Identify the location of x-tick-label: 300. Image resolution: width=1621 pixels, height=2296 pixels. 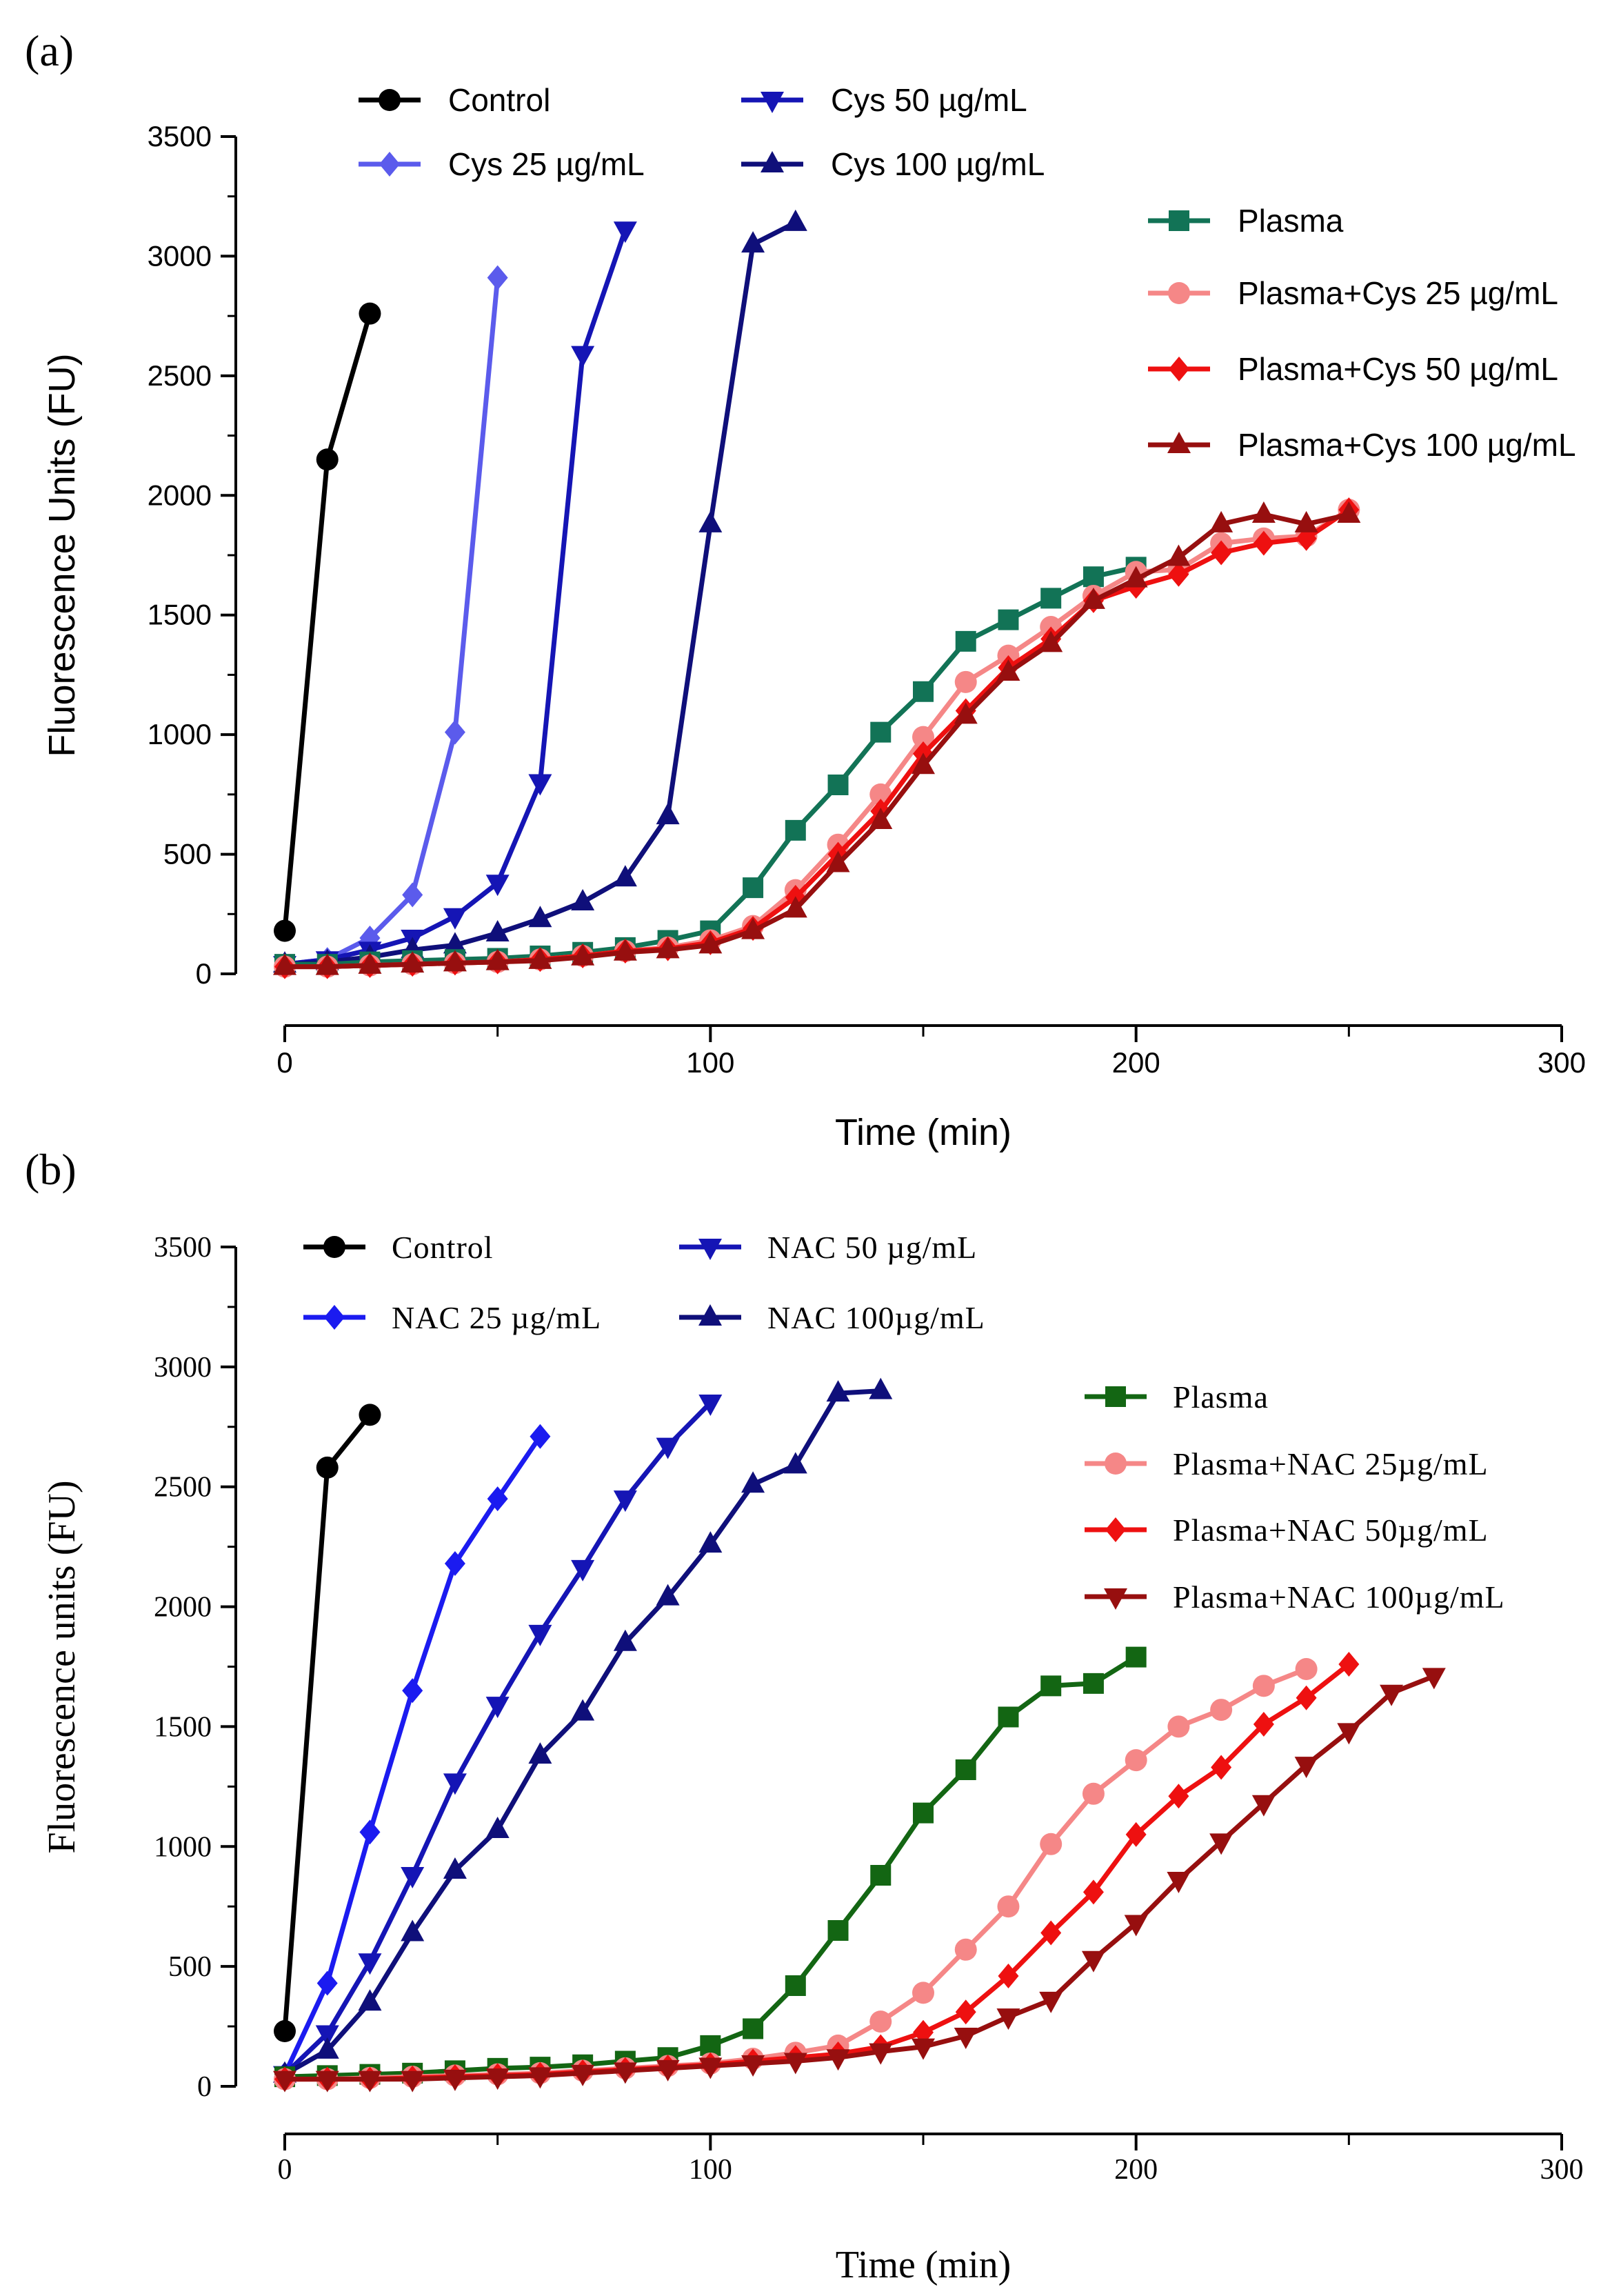
(1562, 1062).